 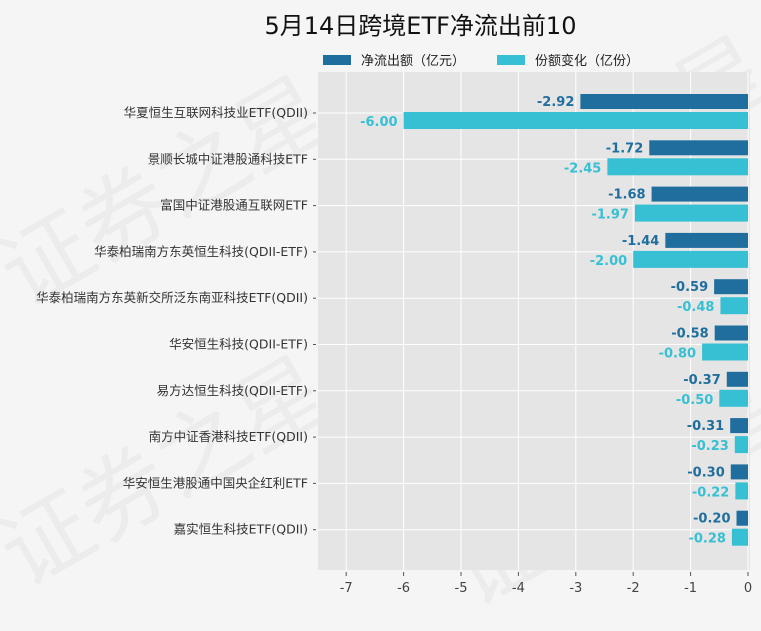 I want to click on x-tick-label: -4, so click(x=518, y=588).